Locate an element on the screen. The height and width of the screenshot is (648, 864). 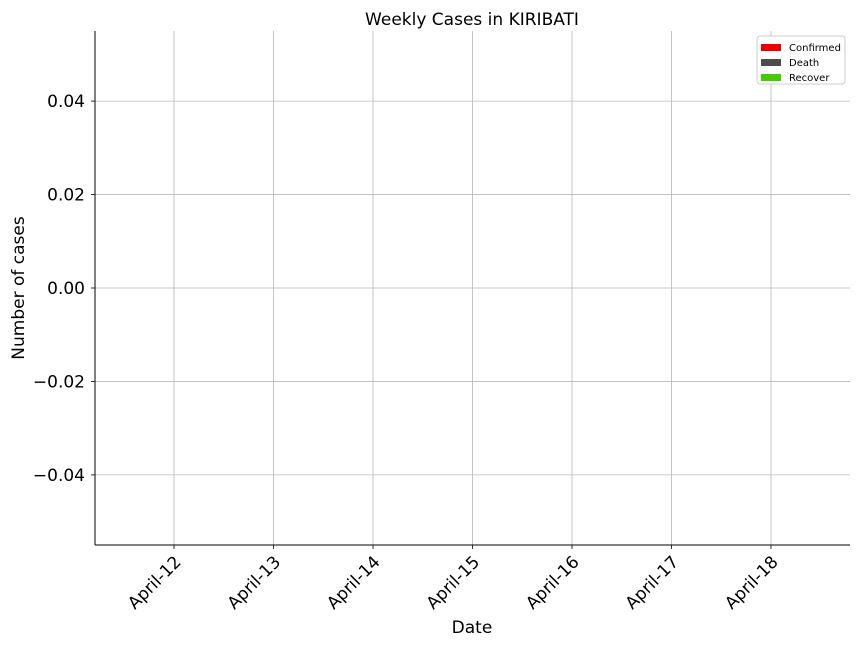
y-tick-label: −0.04 is located at coordinates (59, 476).